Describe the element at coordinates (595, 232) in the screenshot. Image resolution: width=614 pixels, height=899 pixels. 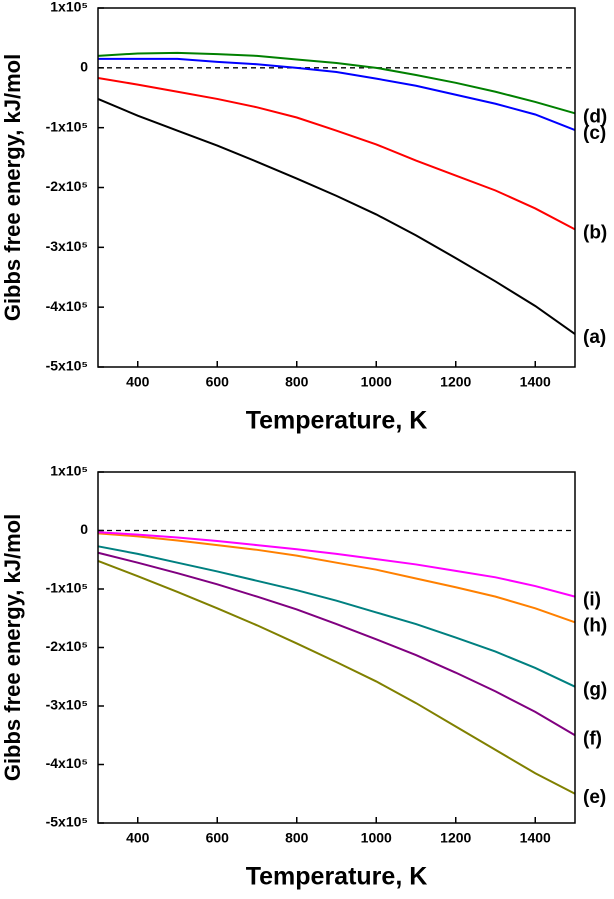
I see `series-label: (b)` at that location.